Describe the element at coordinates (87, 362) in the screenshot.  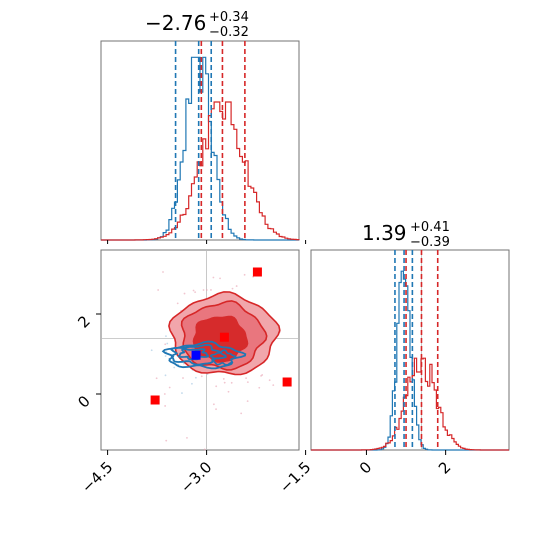
I see `joint-y-ticks: 02` at that location.